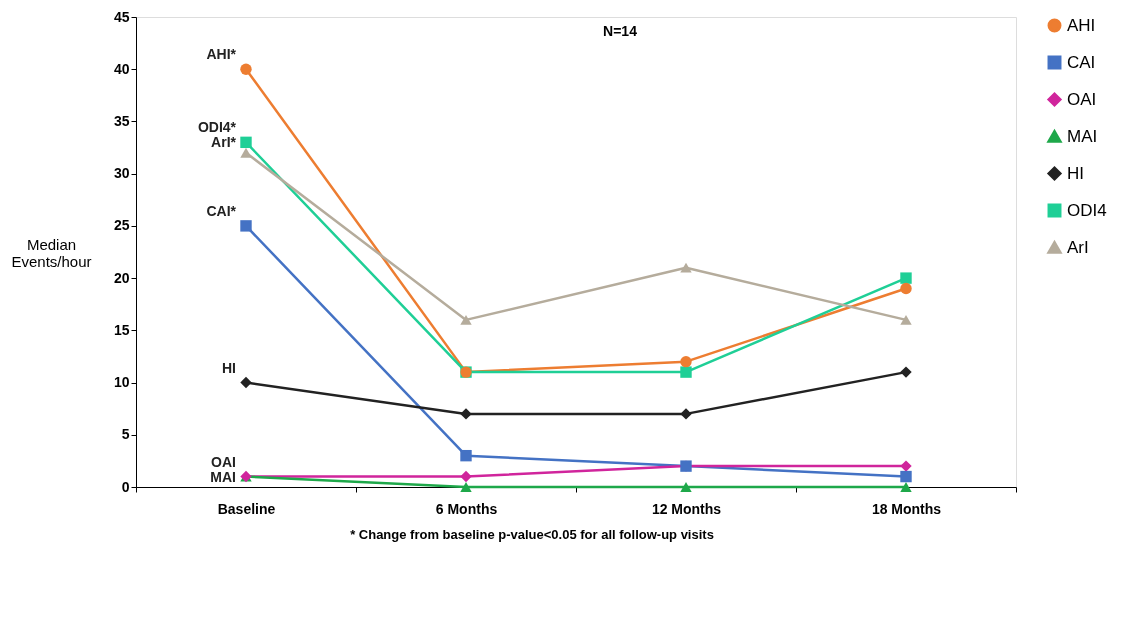 The image size is (1122, 625). What do you see at coordinates (1075, 173) in the screenshot?
I see `legend-label: HI` at bounding box center [1075, 173].